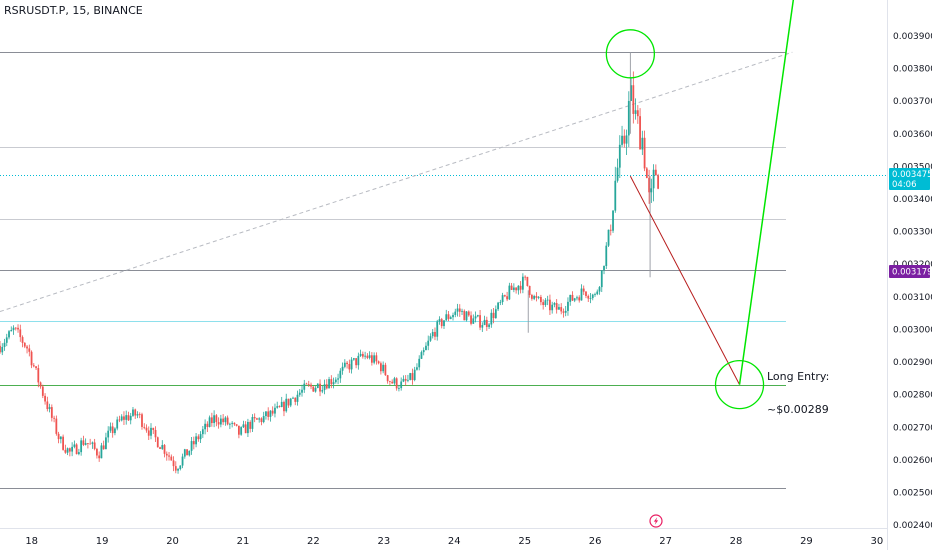  What do you see at coordinates (454, 541) in the screenshot?
I see `time-axis: 18 19 20 21 22 23 24 25 26 27 28 29 30` at bounding box center [454, 541].